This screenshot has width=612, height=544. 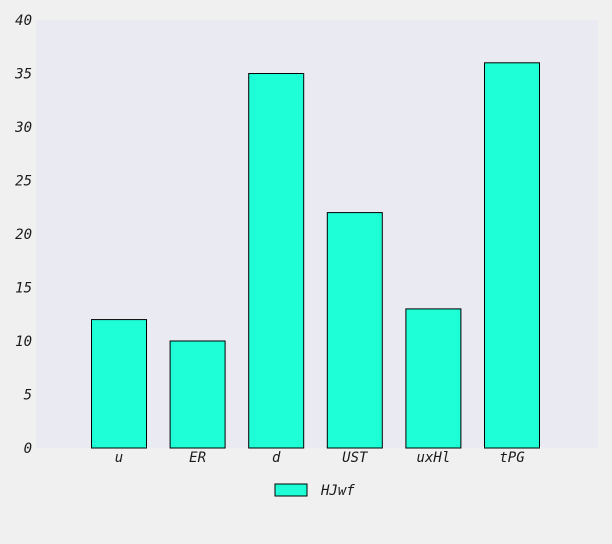 I want to click on x-tick-label: tPG, so click(x=512, y=458).